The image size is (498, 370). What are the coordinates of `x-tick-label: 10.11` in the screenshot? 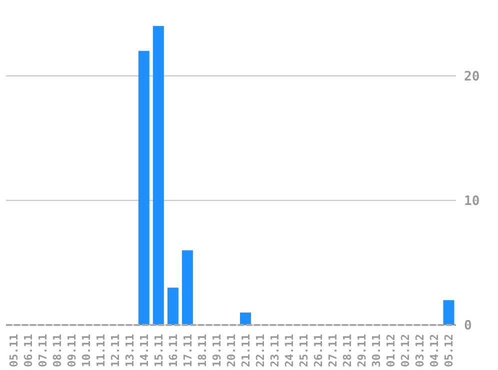 It's located at (86, 351).